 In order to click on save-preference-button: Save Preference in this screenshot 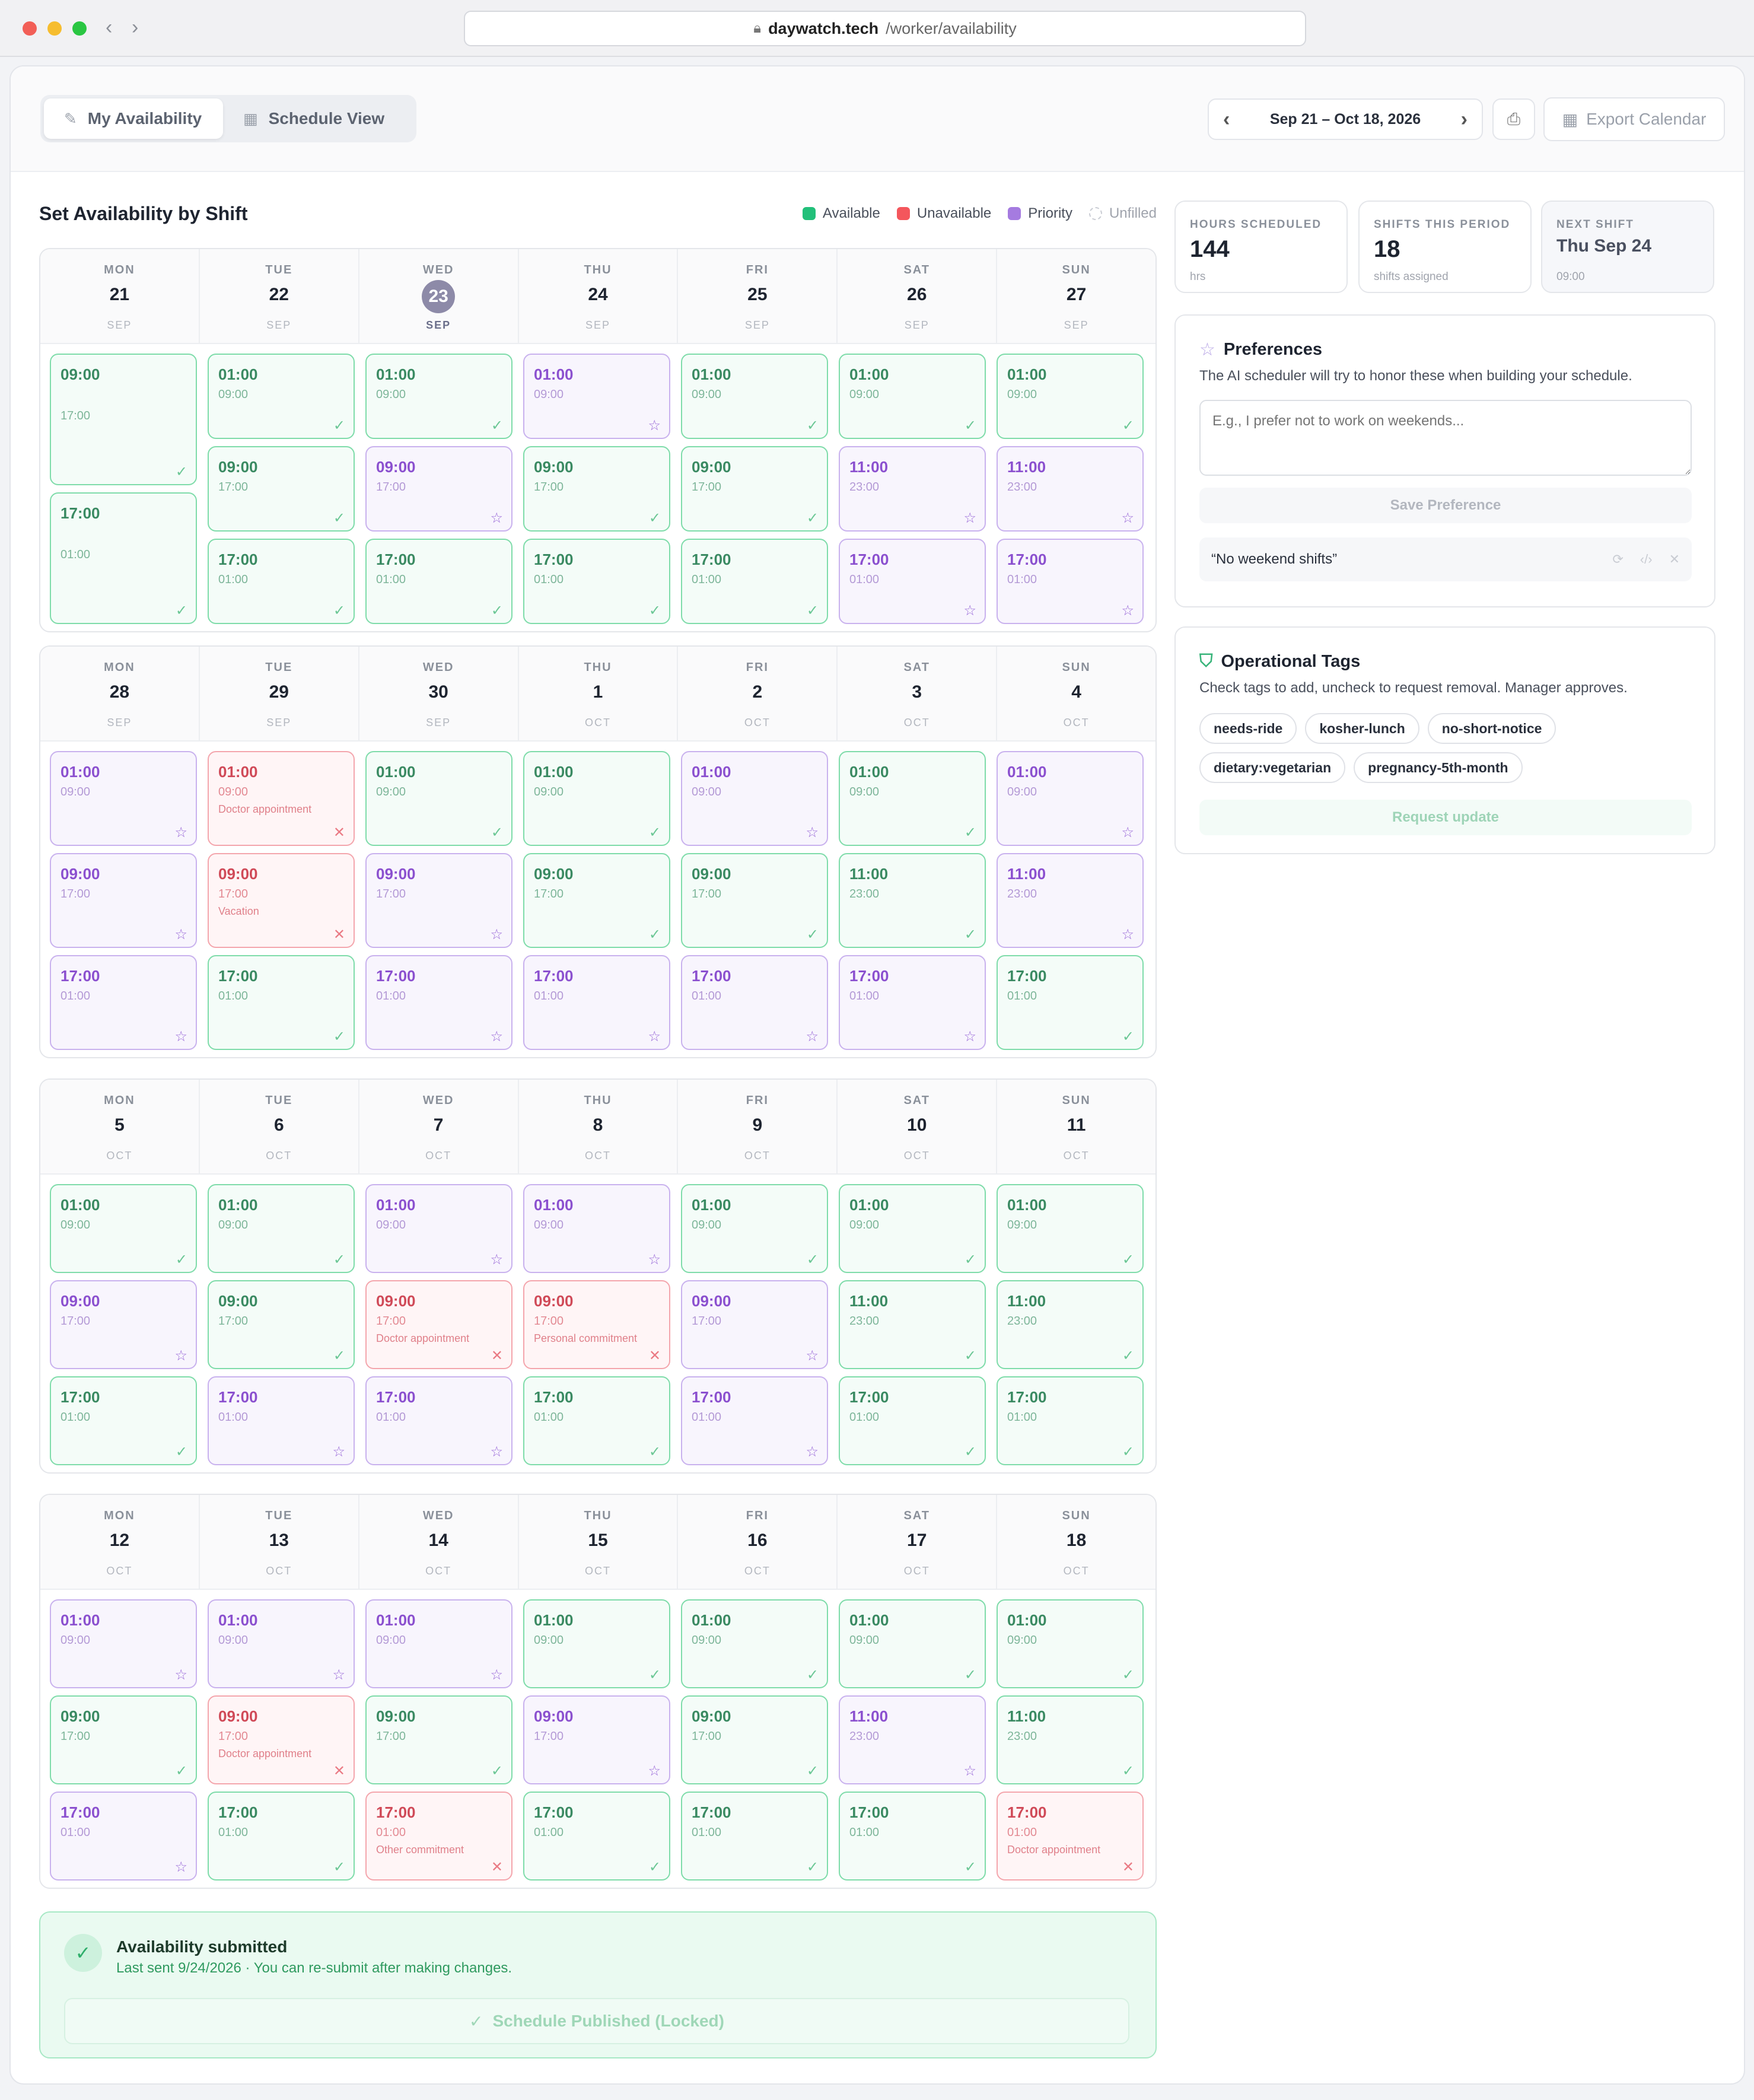, I will do `click(1445, 505)`.